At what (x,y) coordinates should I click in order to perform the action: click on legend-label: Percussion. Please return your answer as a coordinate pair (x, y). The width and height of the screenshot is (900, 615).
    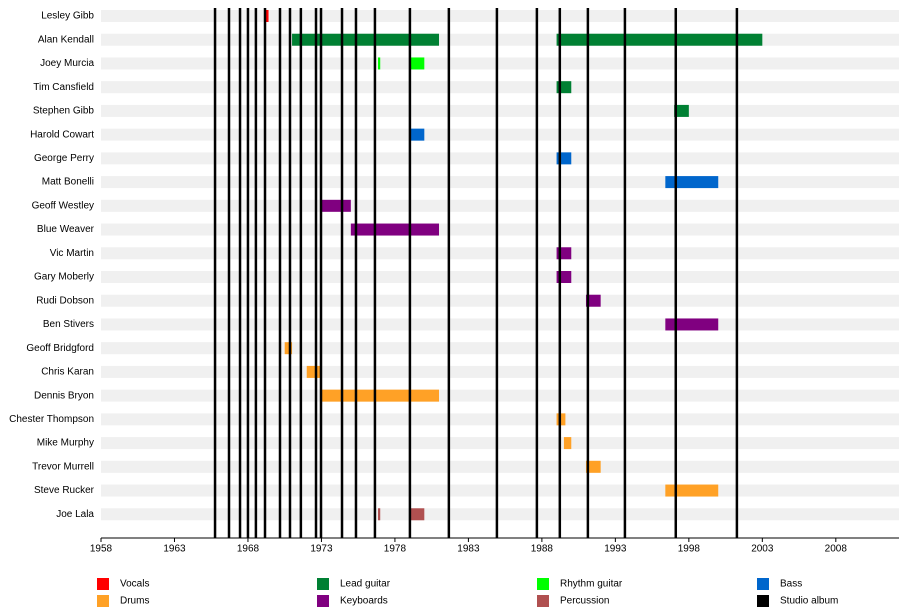
    Looking at the image, I should click on (584, 601).